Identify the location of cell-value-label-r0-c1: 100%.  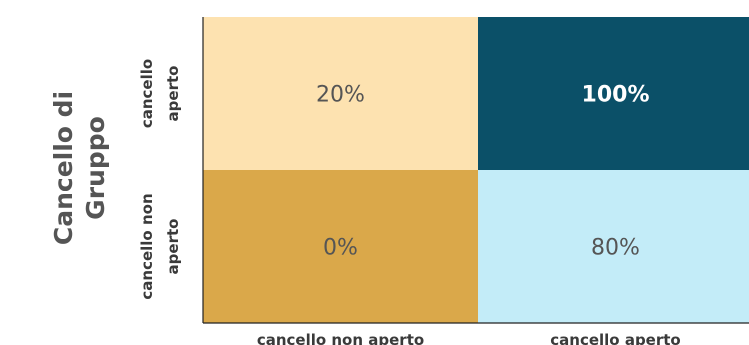
(616, 95).